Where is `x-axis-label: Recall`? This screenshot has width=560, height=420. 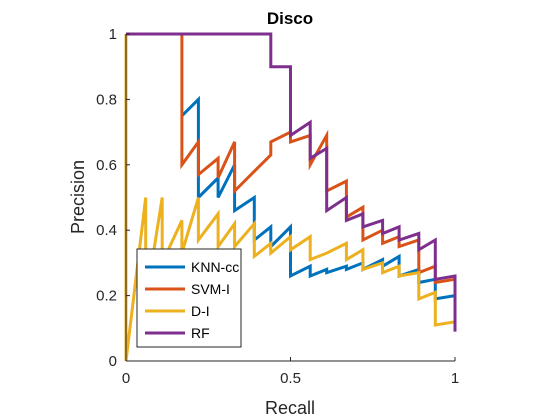
x-axis-label: Recall is located at coordinates (290, 408).